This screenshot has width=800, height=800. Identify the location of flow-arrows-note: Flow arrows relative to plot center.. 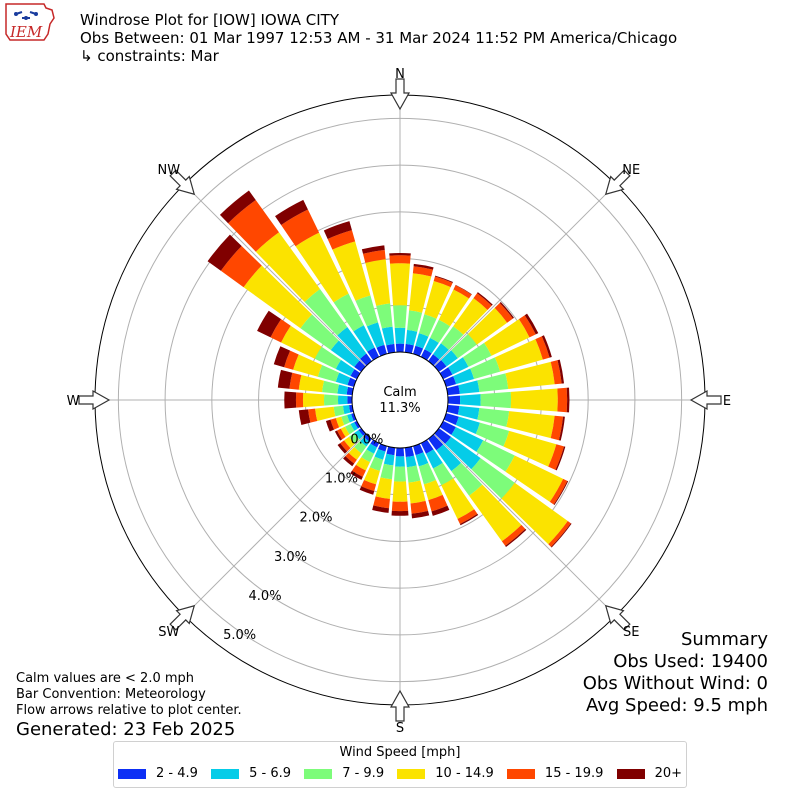
(129, 710).